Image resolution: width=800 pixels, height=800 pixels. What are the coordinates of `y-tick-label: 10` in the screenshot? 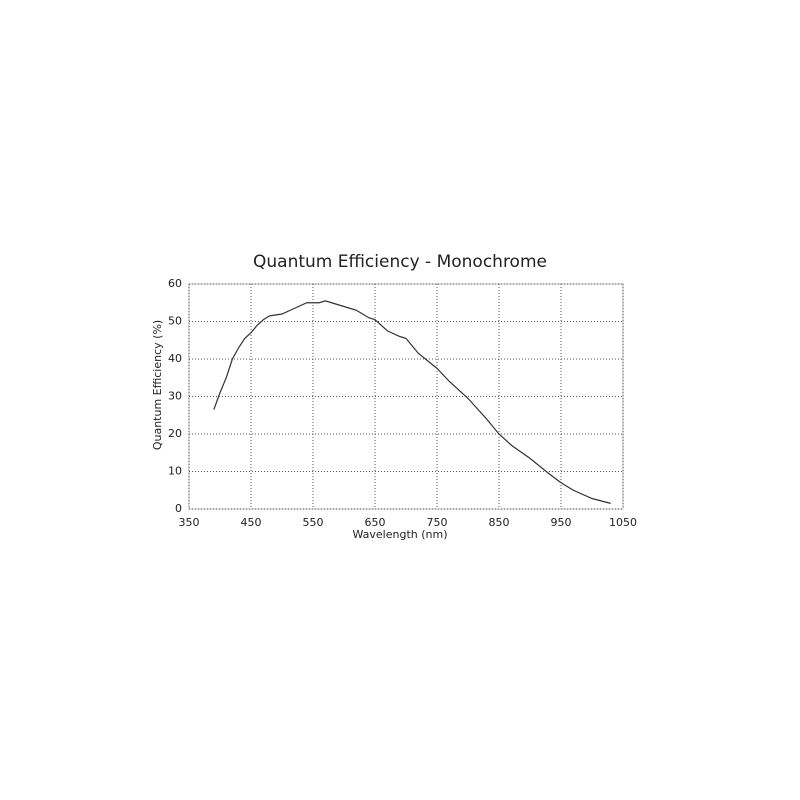 It's located at (175, 471).